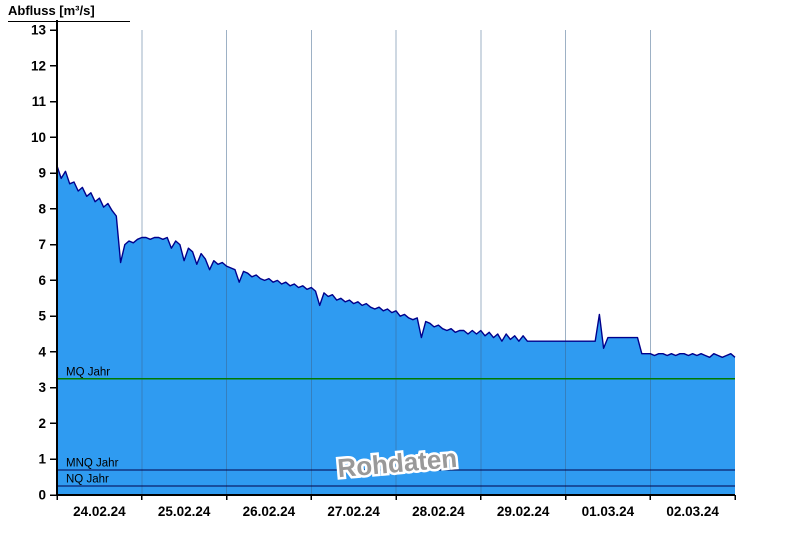 The height and width of the screenshot is (550, 800). I want to click on y-tick-label: 12, so click(38, 65).